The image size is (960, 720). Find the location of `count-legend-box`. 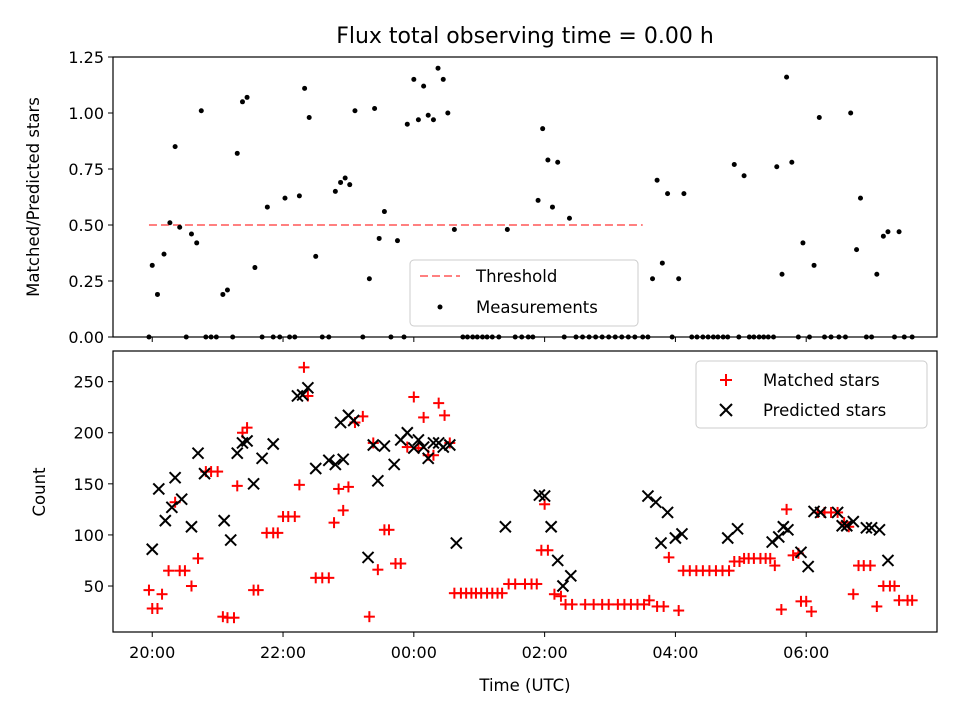

count-legend-box is located at coordinates (811, 394).